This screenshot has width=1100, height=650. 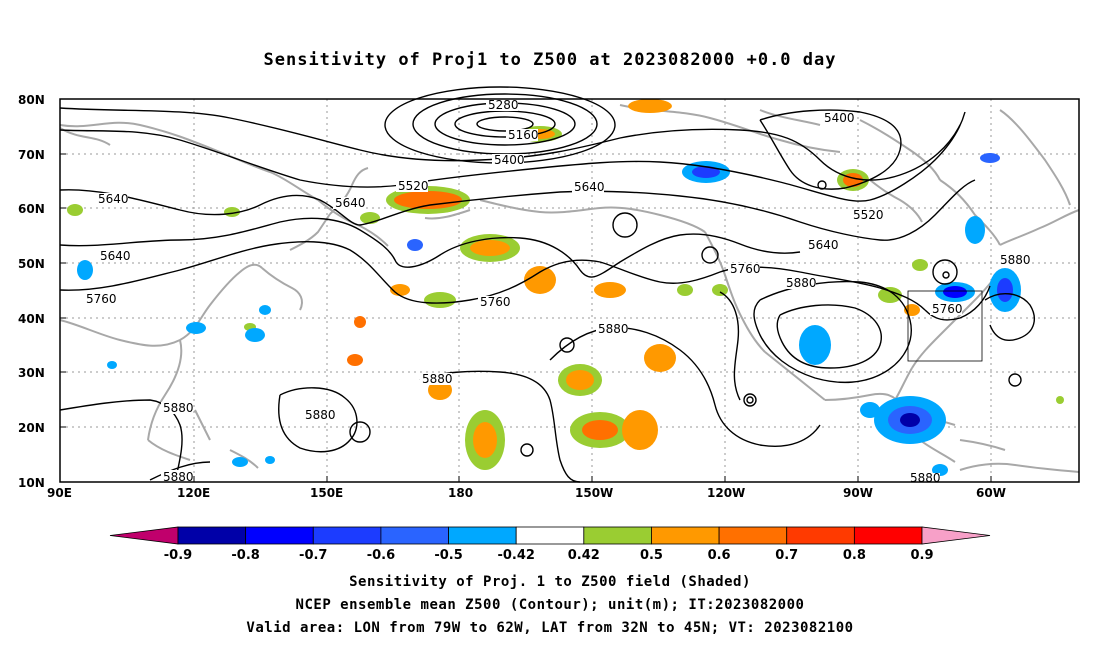 I want to click on lat-label: 70N, so click(x=31, y=155).